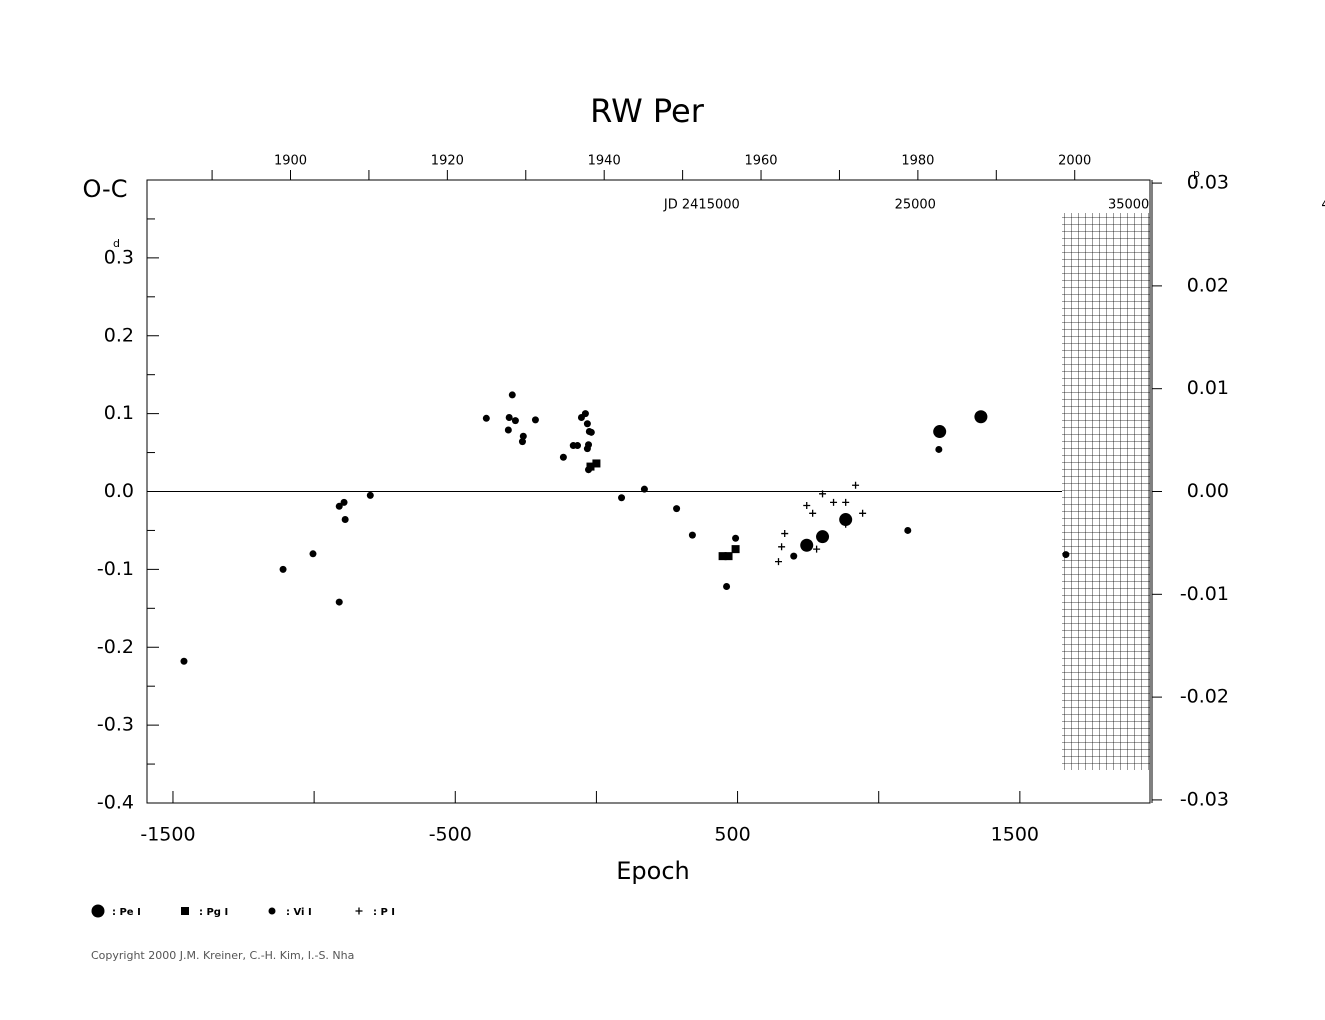 Image resolution: width=1325 pixels, height=1020 pixels. What do you see at coordinates (647, 111) in the screenshot?
I see `chart-title: RW Per` at bounding box center [647, 111].